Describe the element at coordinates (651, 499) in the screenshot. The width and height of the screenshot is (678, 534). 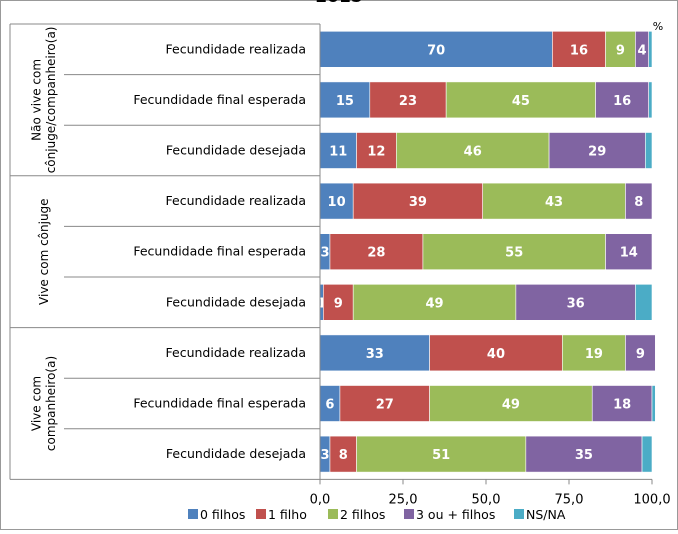
I see `x-tick-label: 100,0` at that location.